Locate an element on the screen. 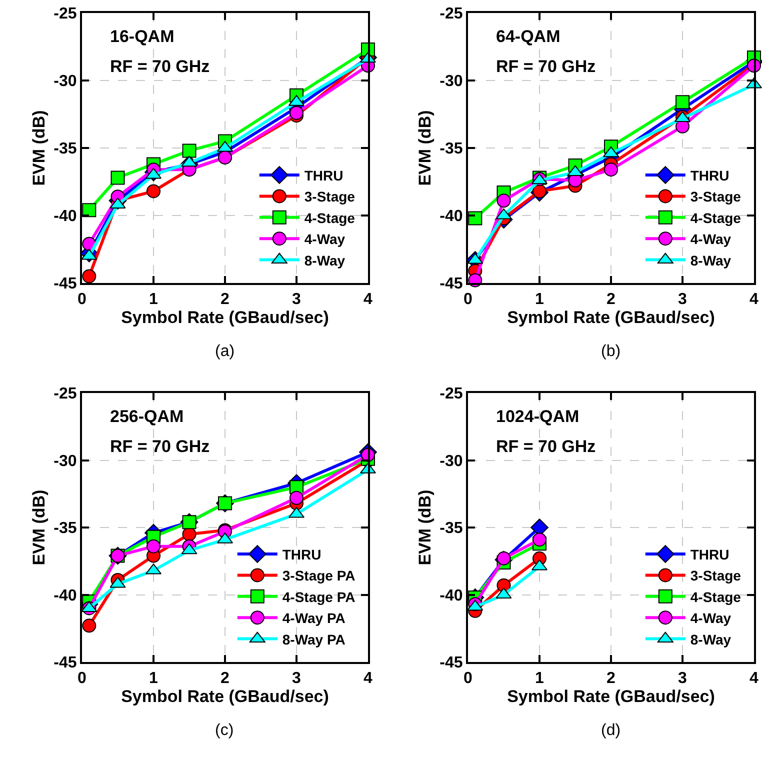  text: 256-QAM is located at coordinates (147, 416).